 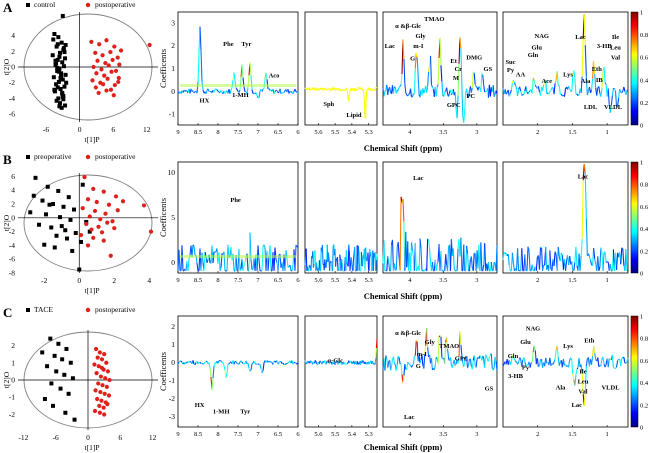 I want to click on metabolite-label: Eth, so click(x=597, y=69).